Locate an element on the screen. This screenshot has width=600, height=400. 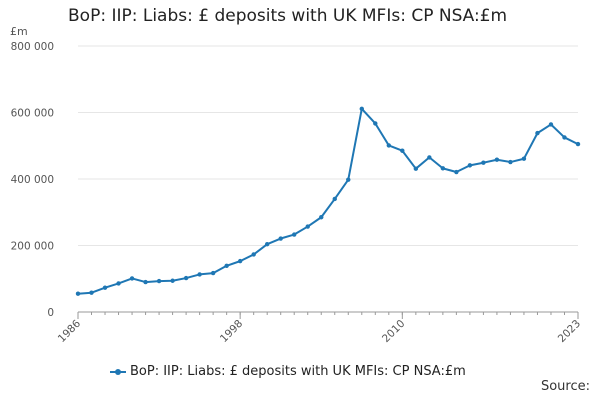
y-tick-label: 800 000 is located at coordinates (32, 47).